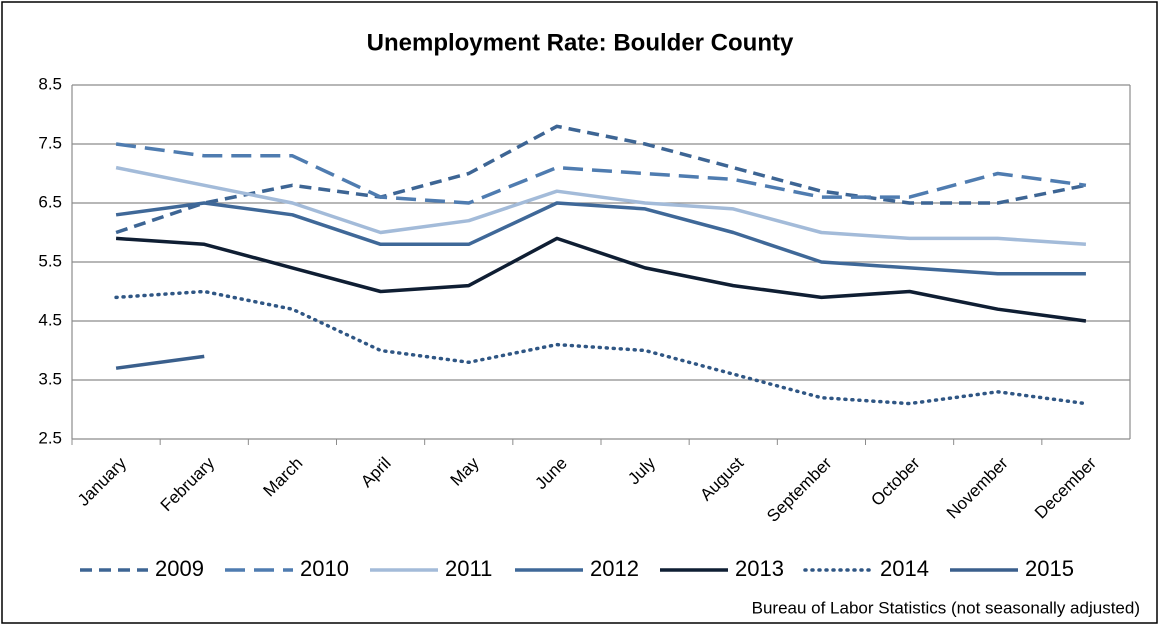  What do you see at coordinates (324, 568) in the screenshot?
I see `legend-label: 2010` at bounding box center [324, 568].